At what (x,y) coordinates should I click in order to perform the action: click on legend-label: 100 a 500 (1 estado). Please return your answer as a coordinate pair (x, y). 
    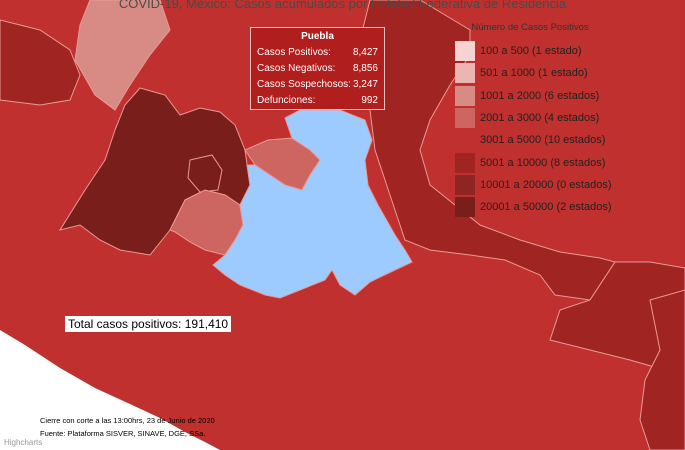
    Looking at the image, I should click on (531, 51).